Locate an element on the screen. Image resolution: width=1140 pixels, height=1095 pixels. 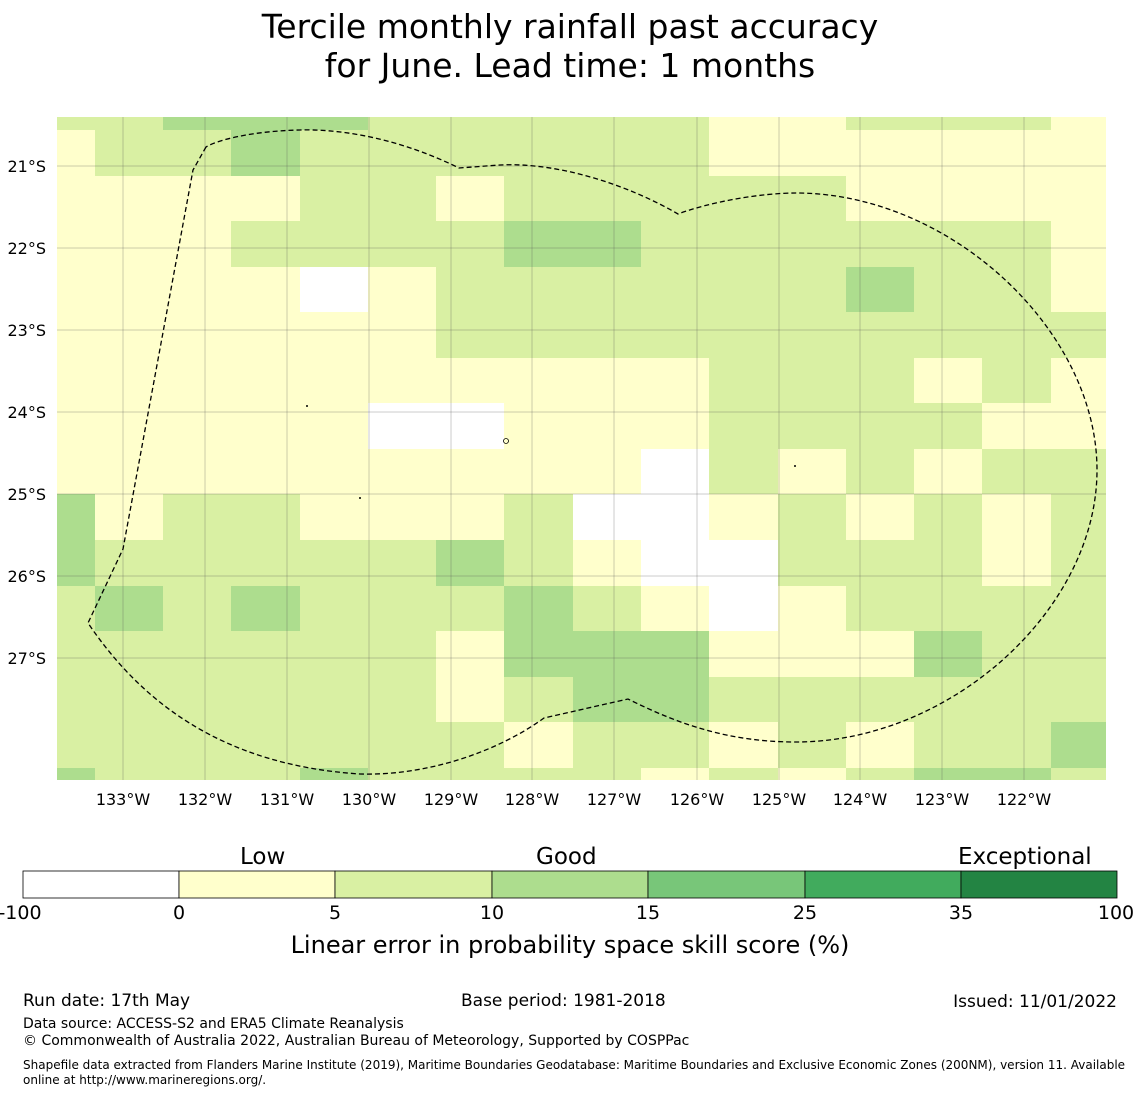
latitude-label: 24°S is located at coordinates (26, 412).